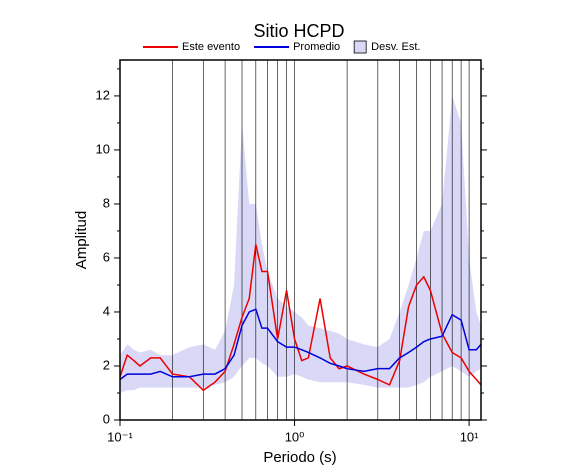  What do you see at coordinates (360, 47) in the screenshot?
I see `legend-swatch` at bounding box center [360, 47].